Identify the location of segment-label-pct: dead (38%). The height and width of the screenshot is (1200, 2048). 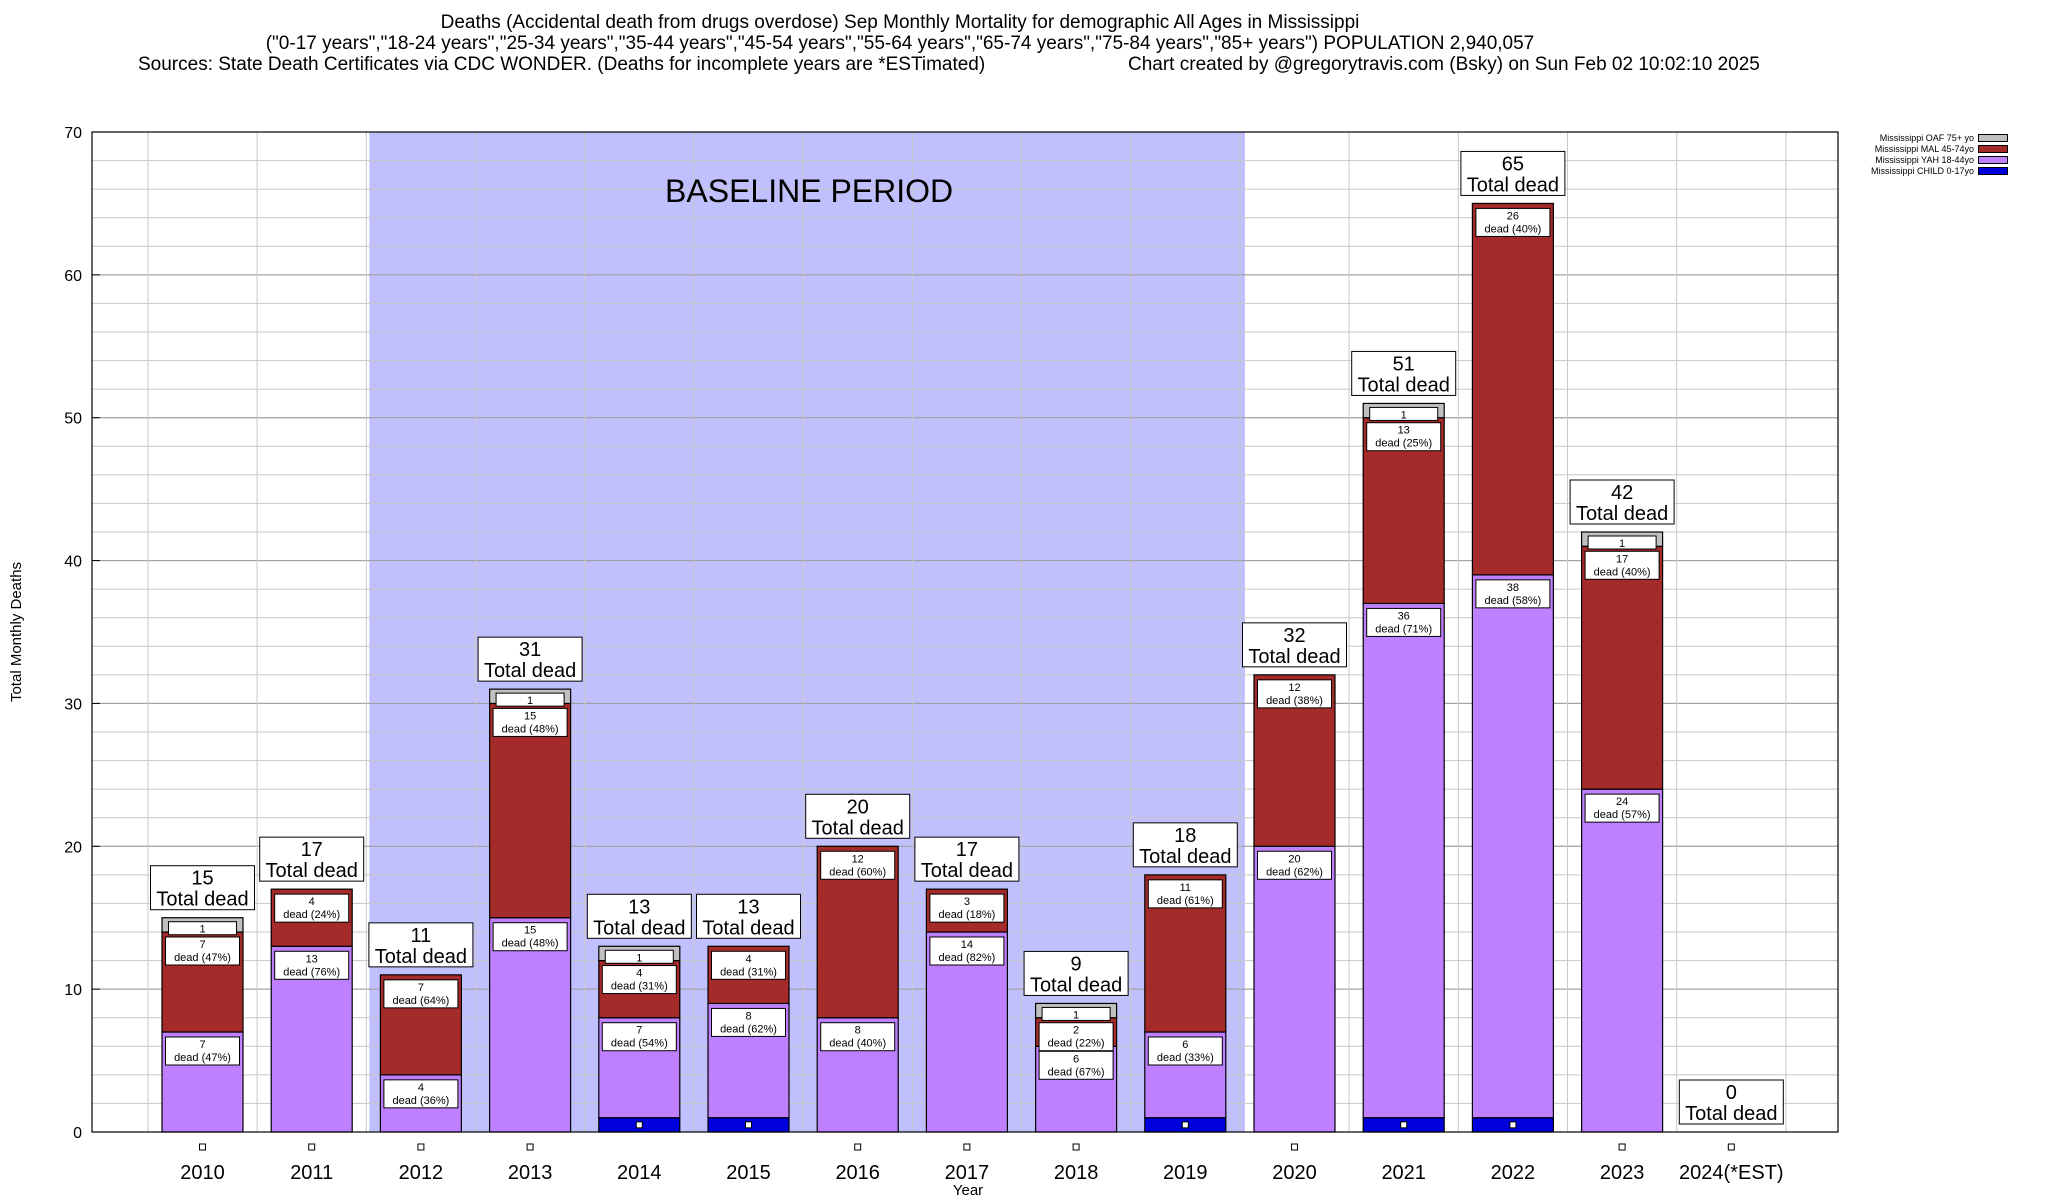
(1294, 701).